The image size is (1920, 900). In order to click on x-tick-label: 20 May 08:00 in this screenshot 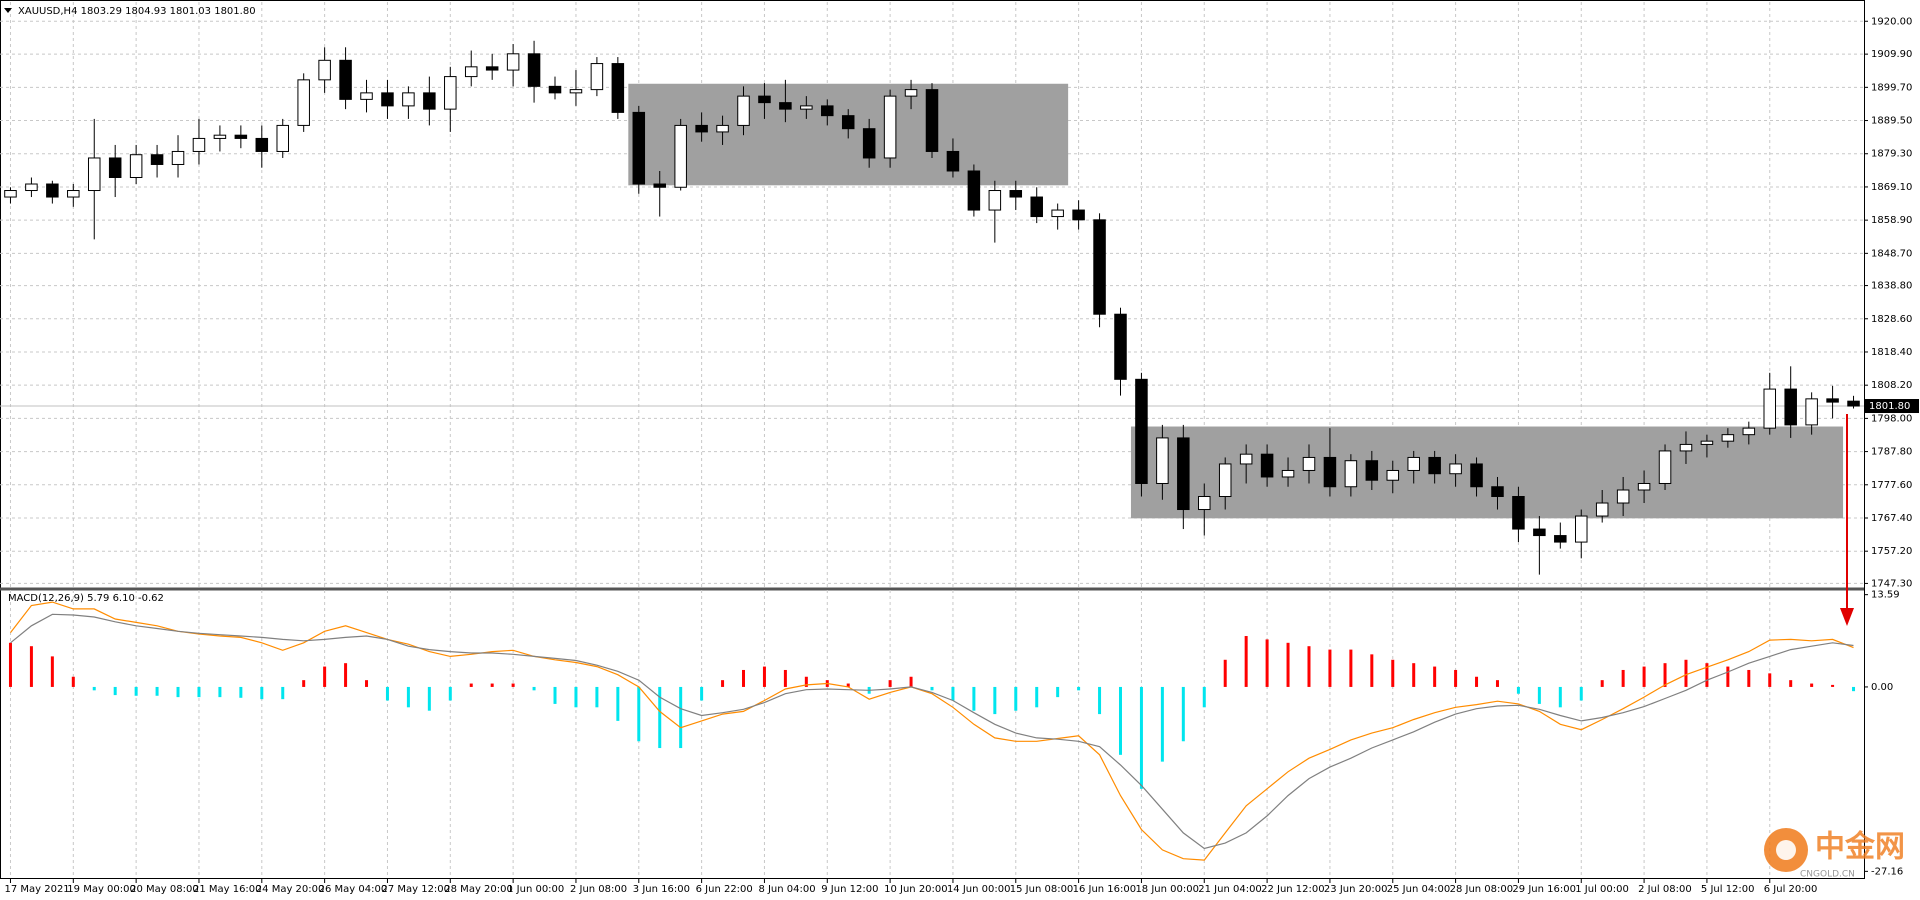, I will do `click(164, 889)`.